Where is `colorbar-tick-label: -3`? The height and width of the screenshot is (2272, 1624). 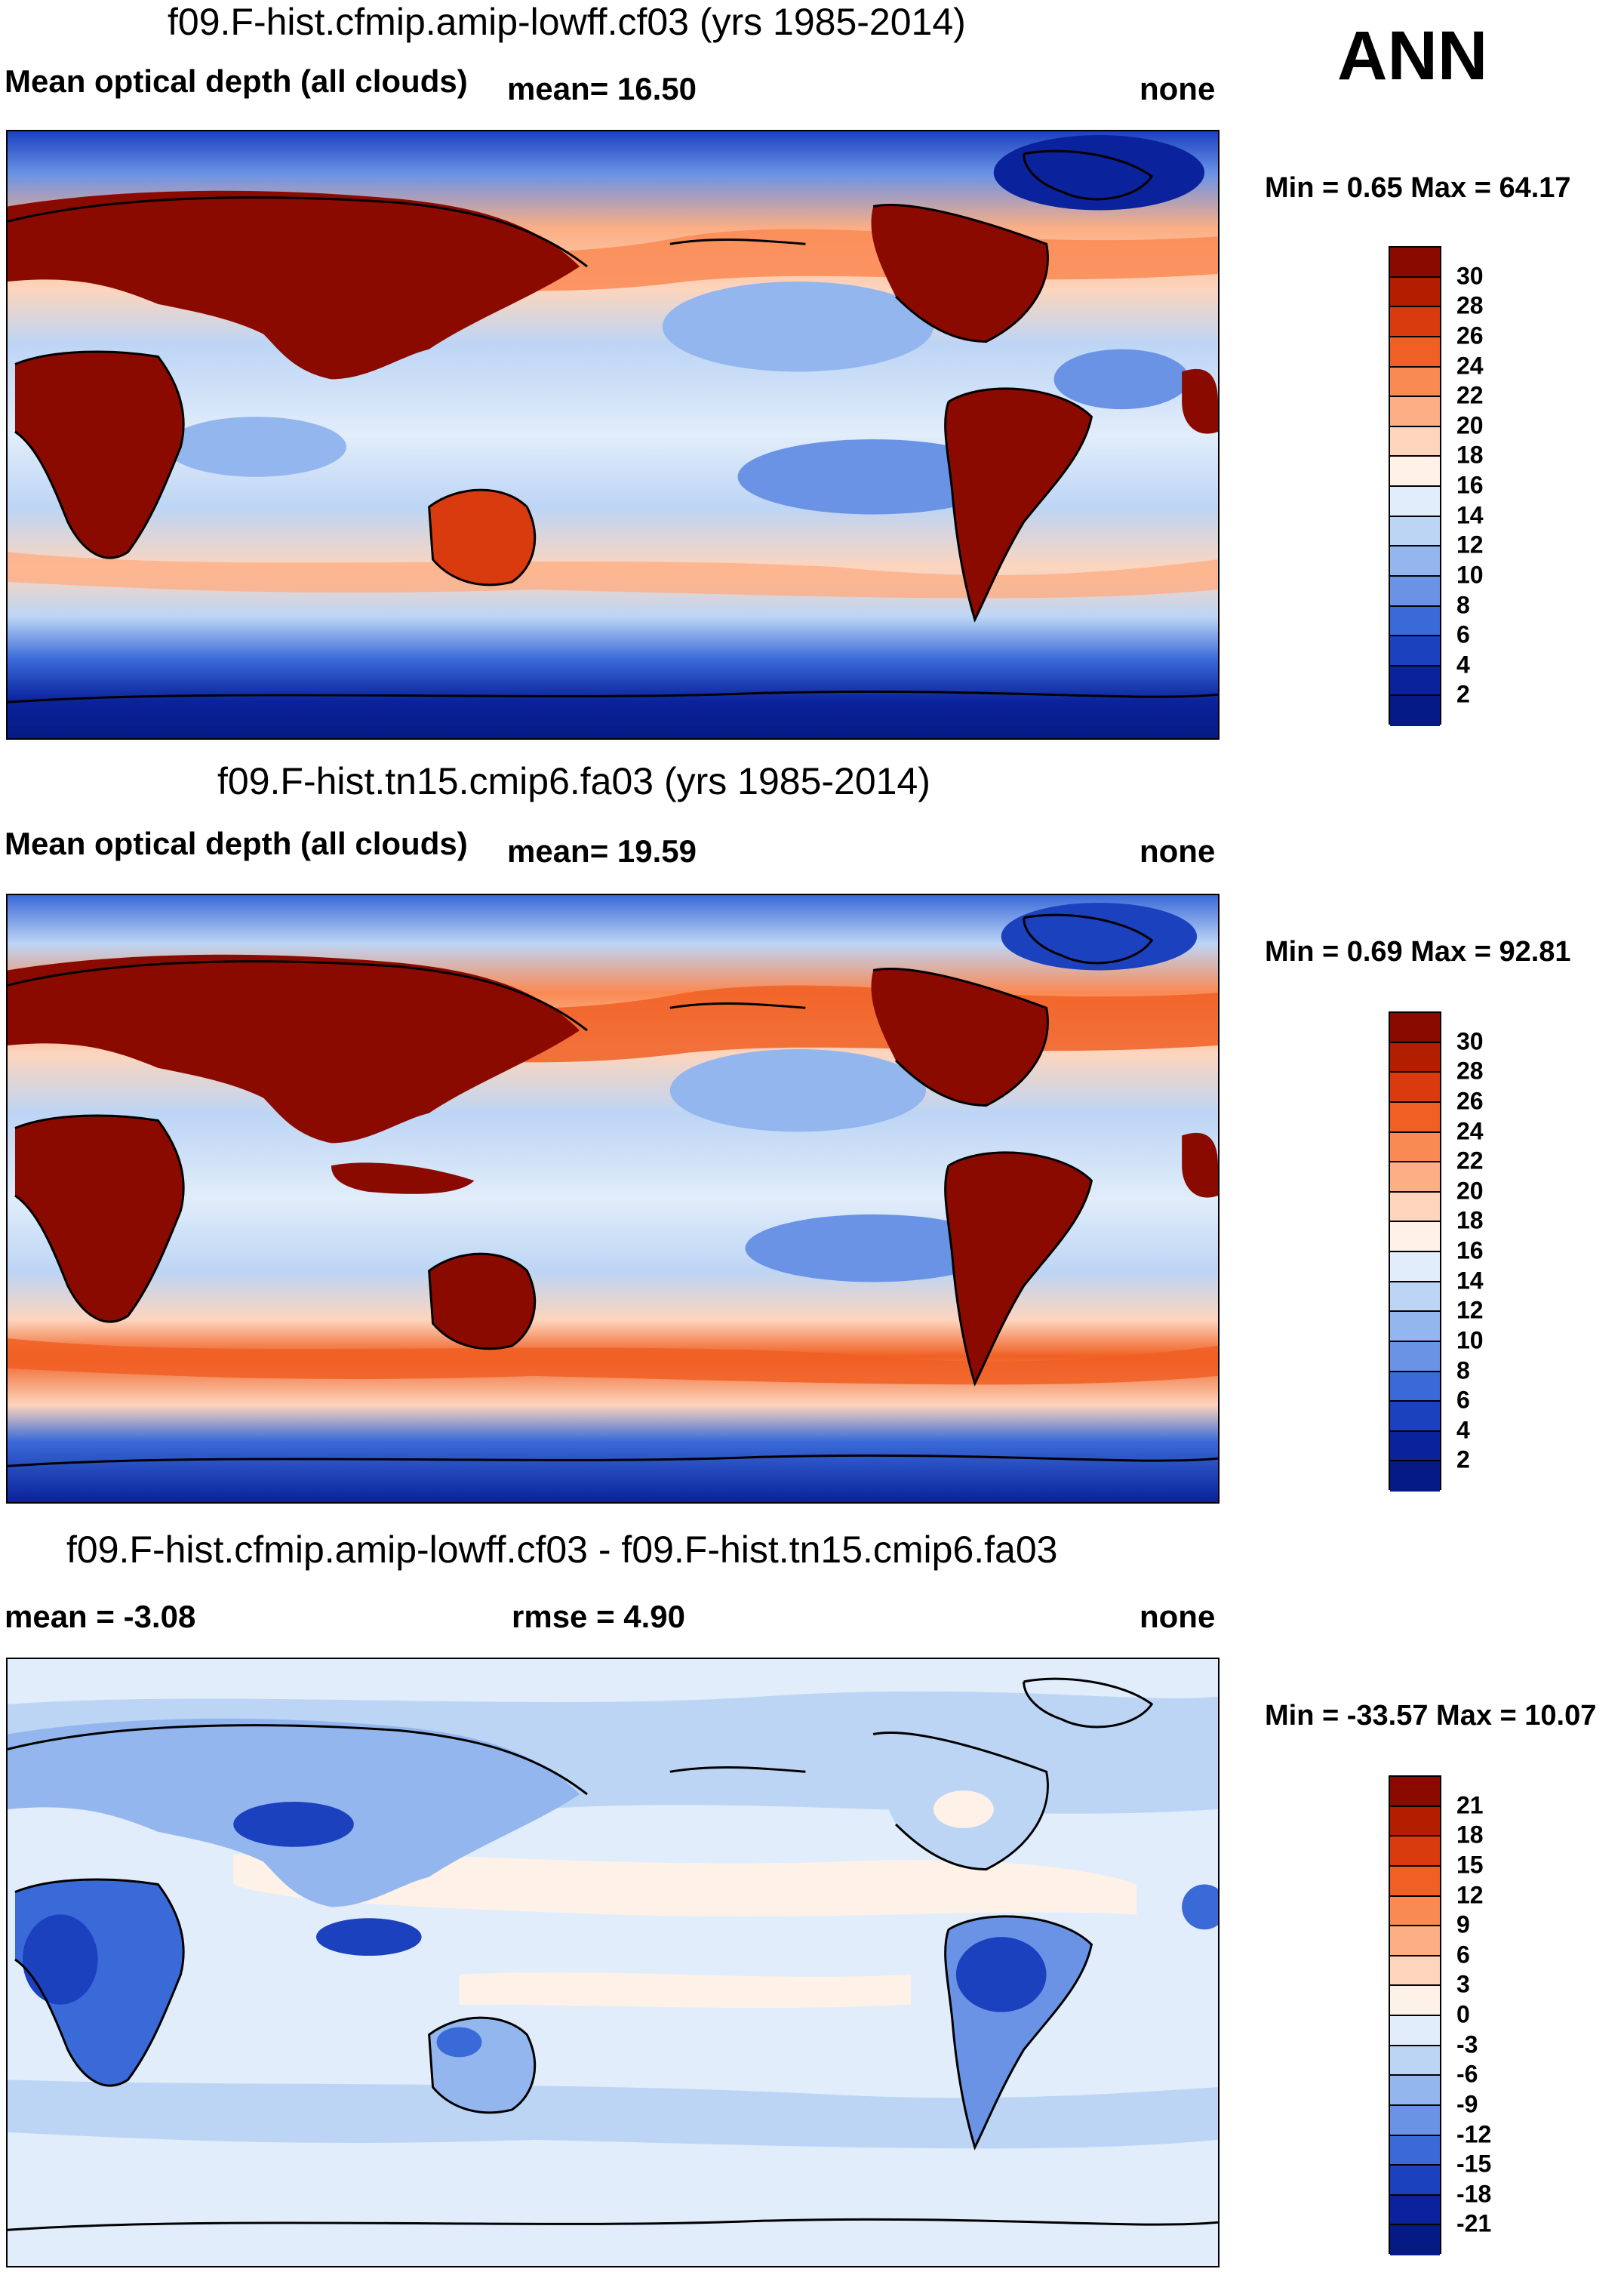 colorbar-tick-label: -3 is located at coordinates (1467, 2044).